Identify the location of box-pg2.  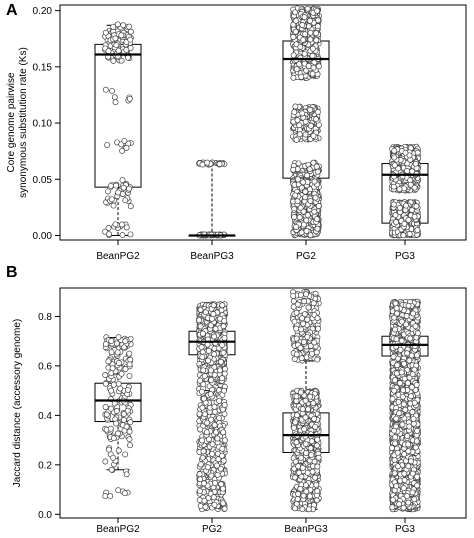
(212, 407).